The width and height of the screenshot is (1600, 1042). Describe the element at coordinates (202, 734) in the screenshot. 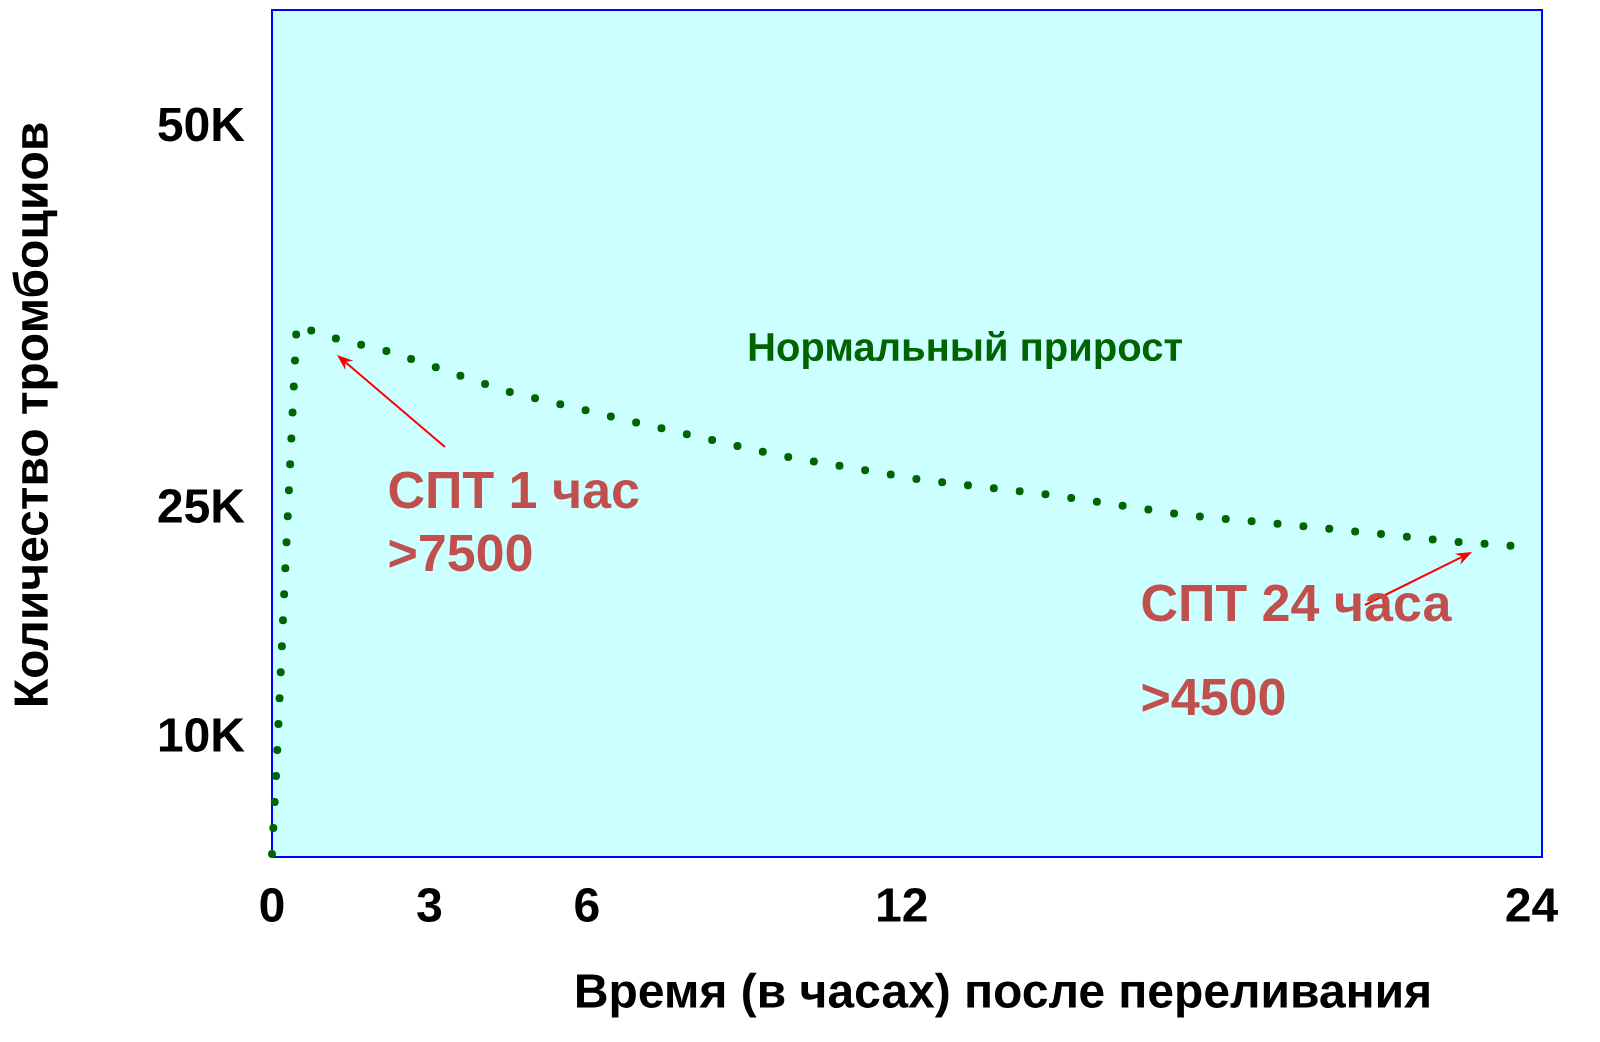

I see `y-tick-label: 10K` at that location.